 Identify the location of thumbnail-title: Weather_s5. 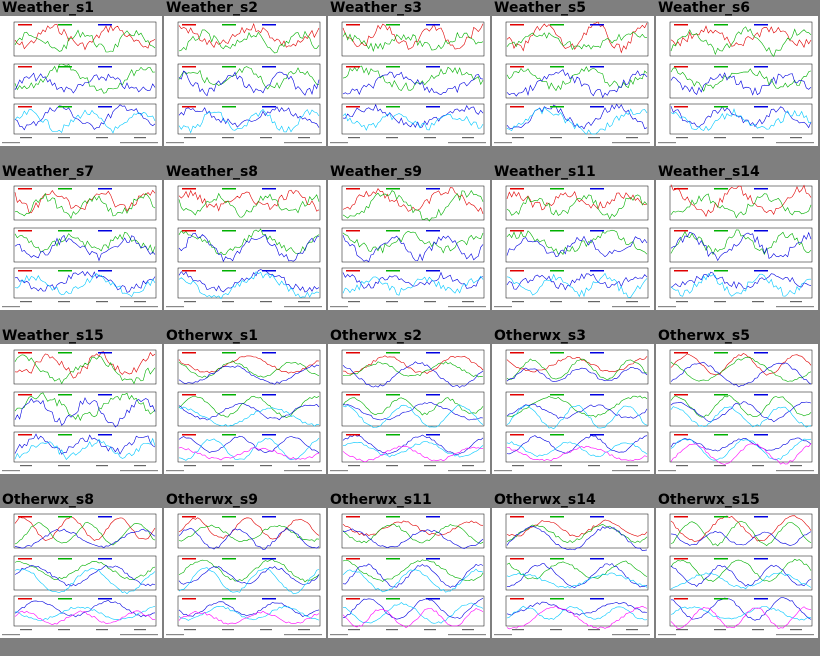
(540, 8).